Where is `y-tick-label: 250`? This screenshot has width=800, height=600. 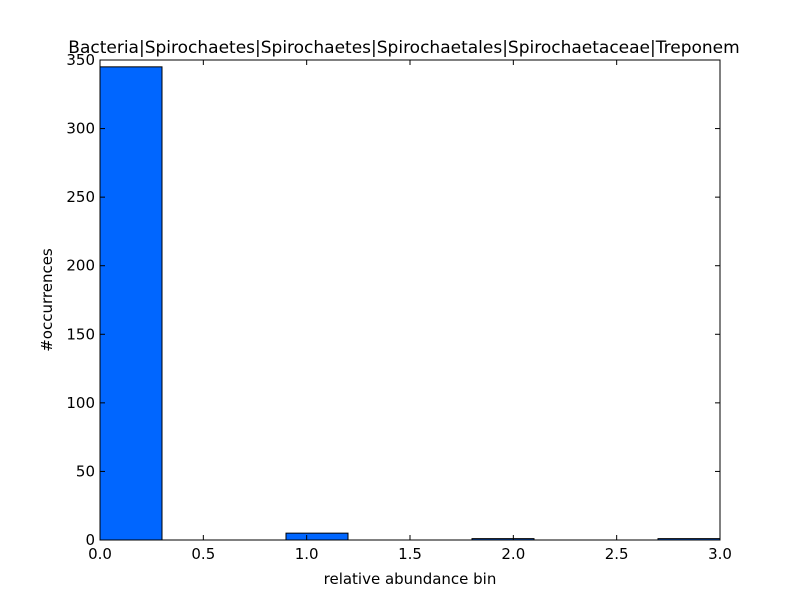 y-tick-label: 250 is located at coordinates (80, 197).